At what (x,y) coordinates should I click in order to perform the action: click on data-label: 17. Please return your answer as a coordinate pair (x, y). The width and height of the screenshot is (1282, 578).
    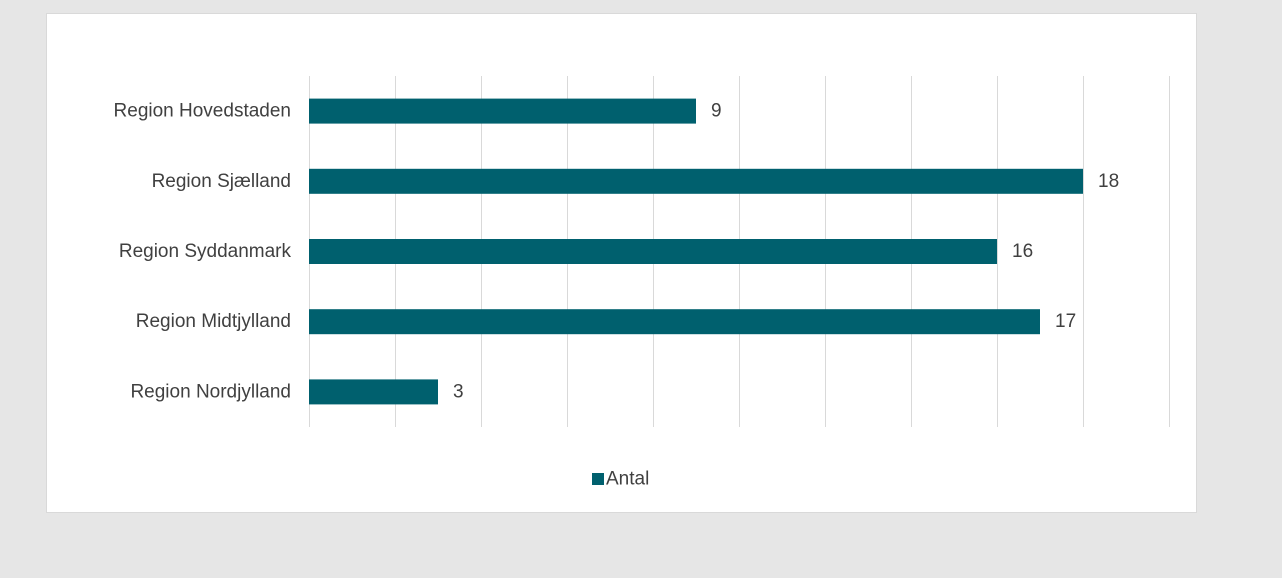
    Looking at the image, I should click on (1065, 321).